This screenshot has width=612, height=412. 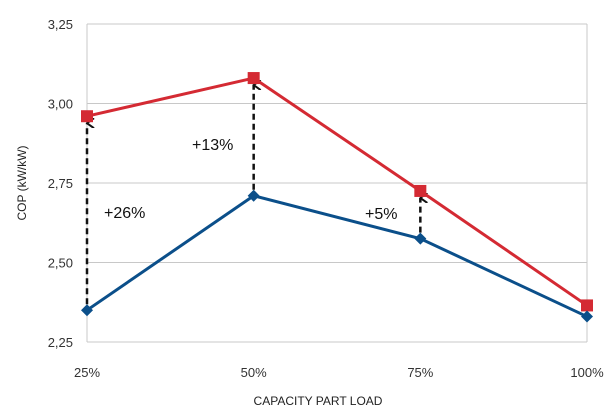 I want to click on annotation-0: +26%, so click(x=124, y=213).